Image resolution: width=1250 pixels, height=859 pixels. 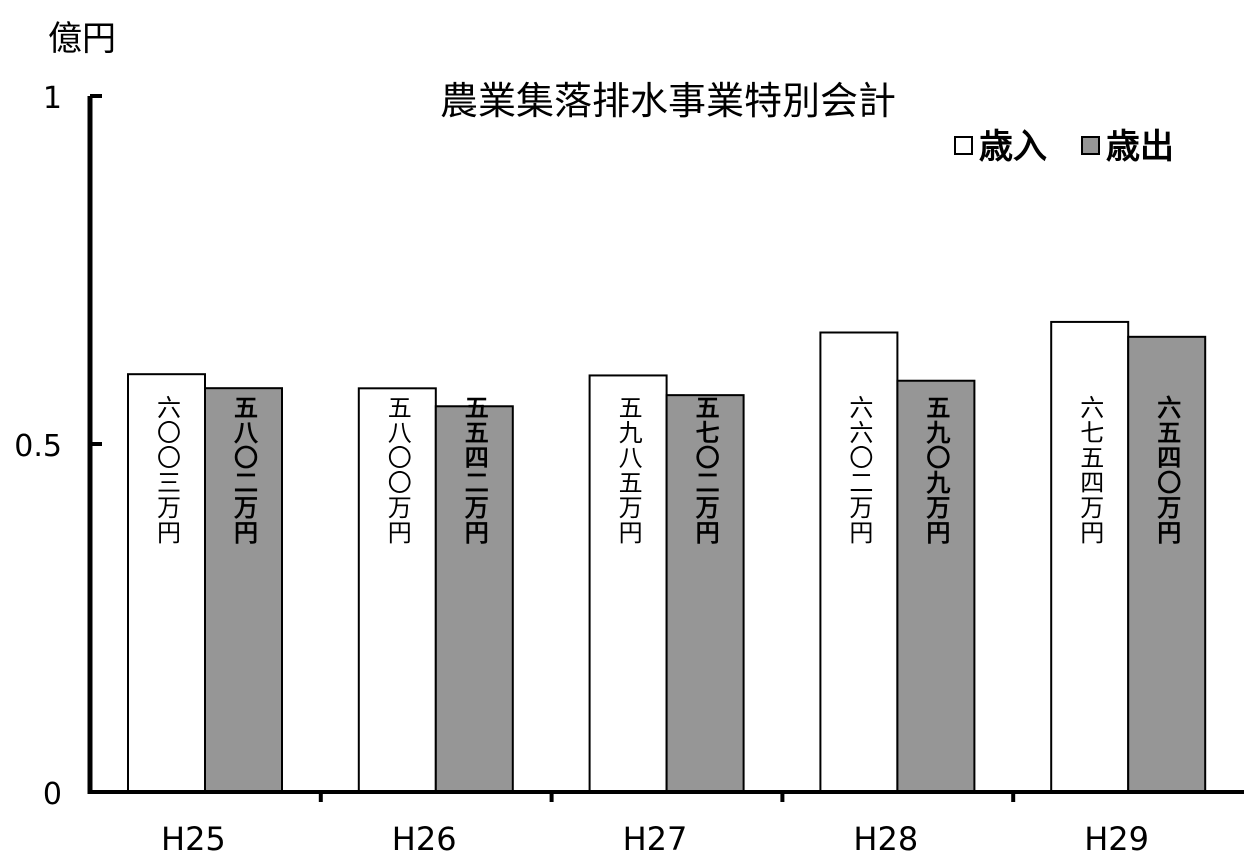 I want to click on bar-value-label: 六五四〇万円, so click(x=1167, y=470).